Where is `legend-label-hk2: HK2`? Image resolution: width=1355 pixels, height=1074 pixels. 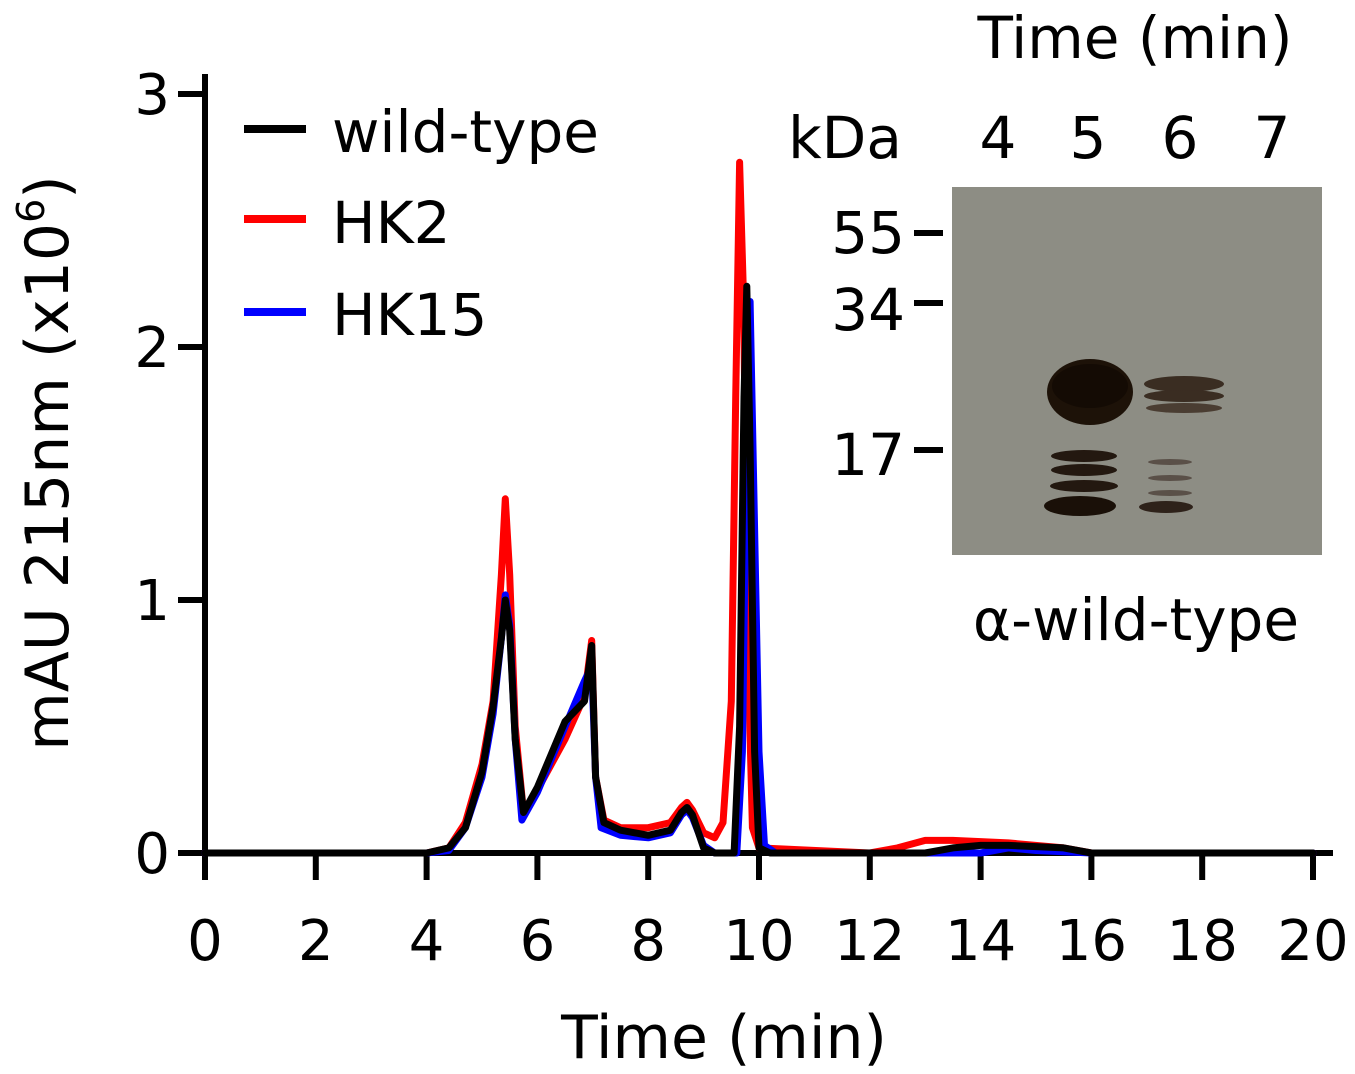
legend-label-hk2: HK2 is located at coordinates (391, 223).